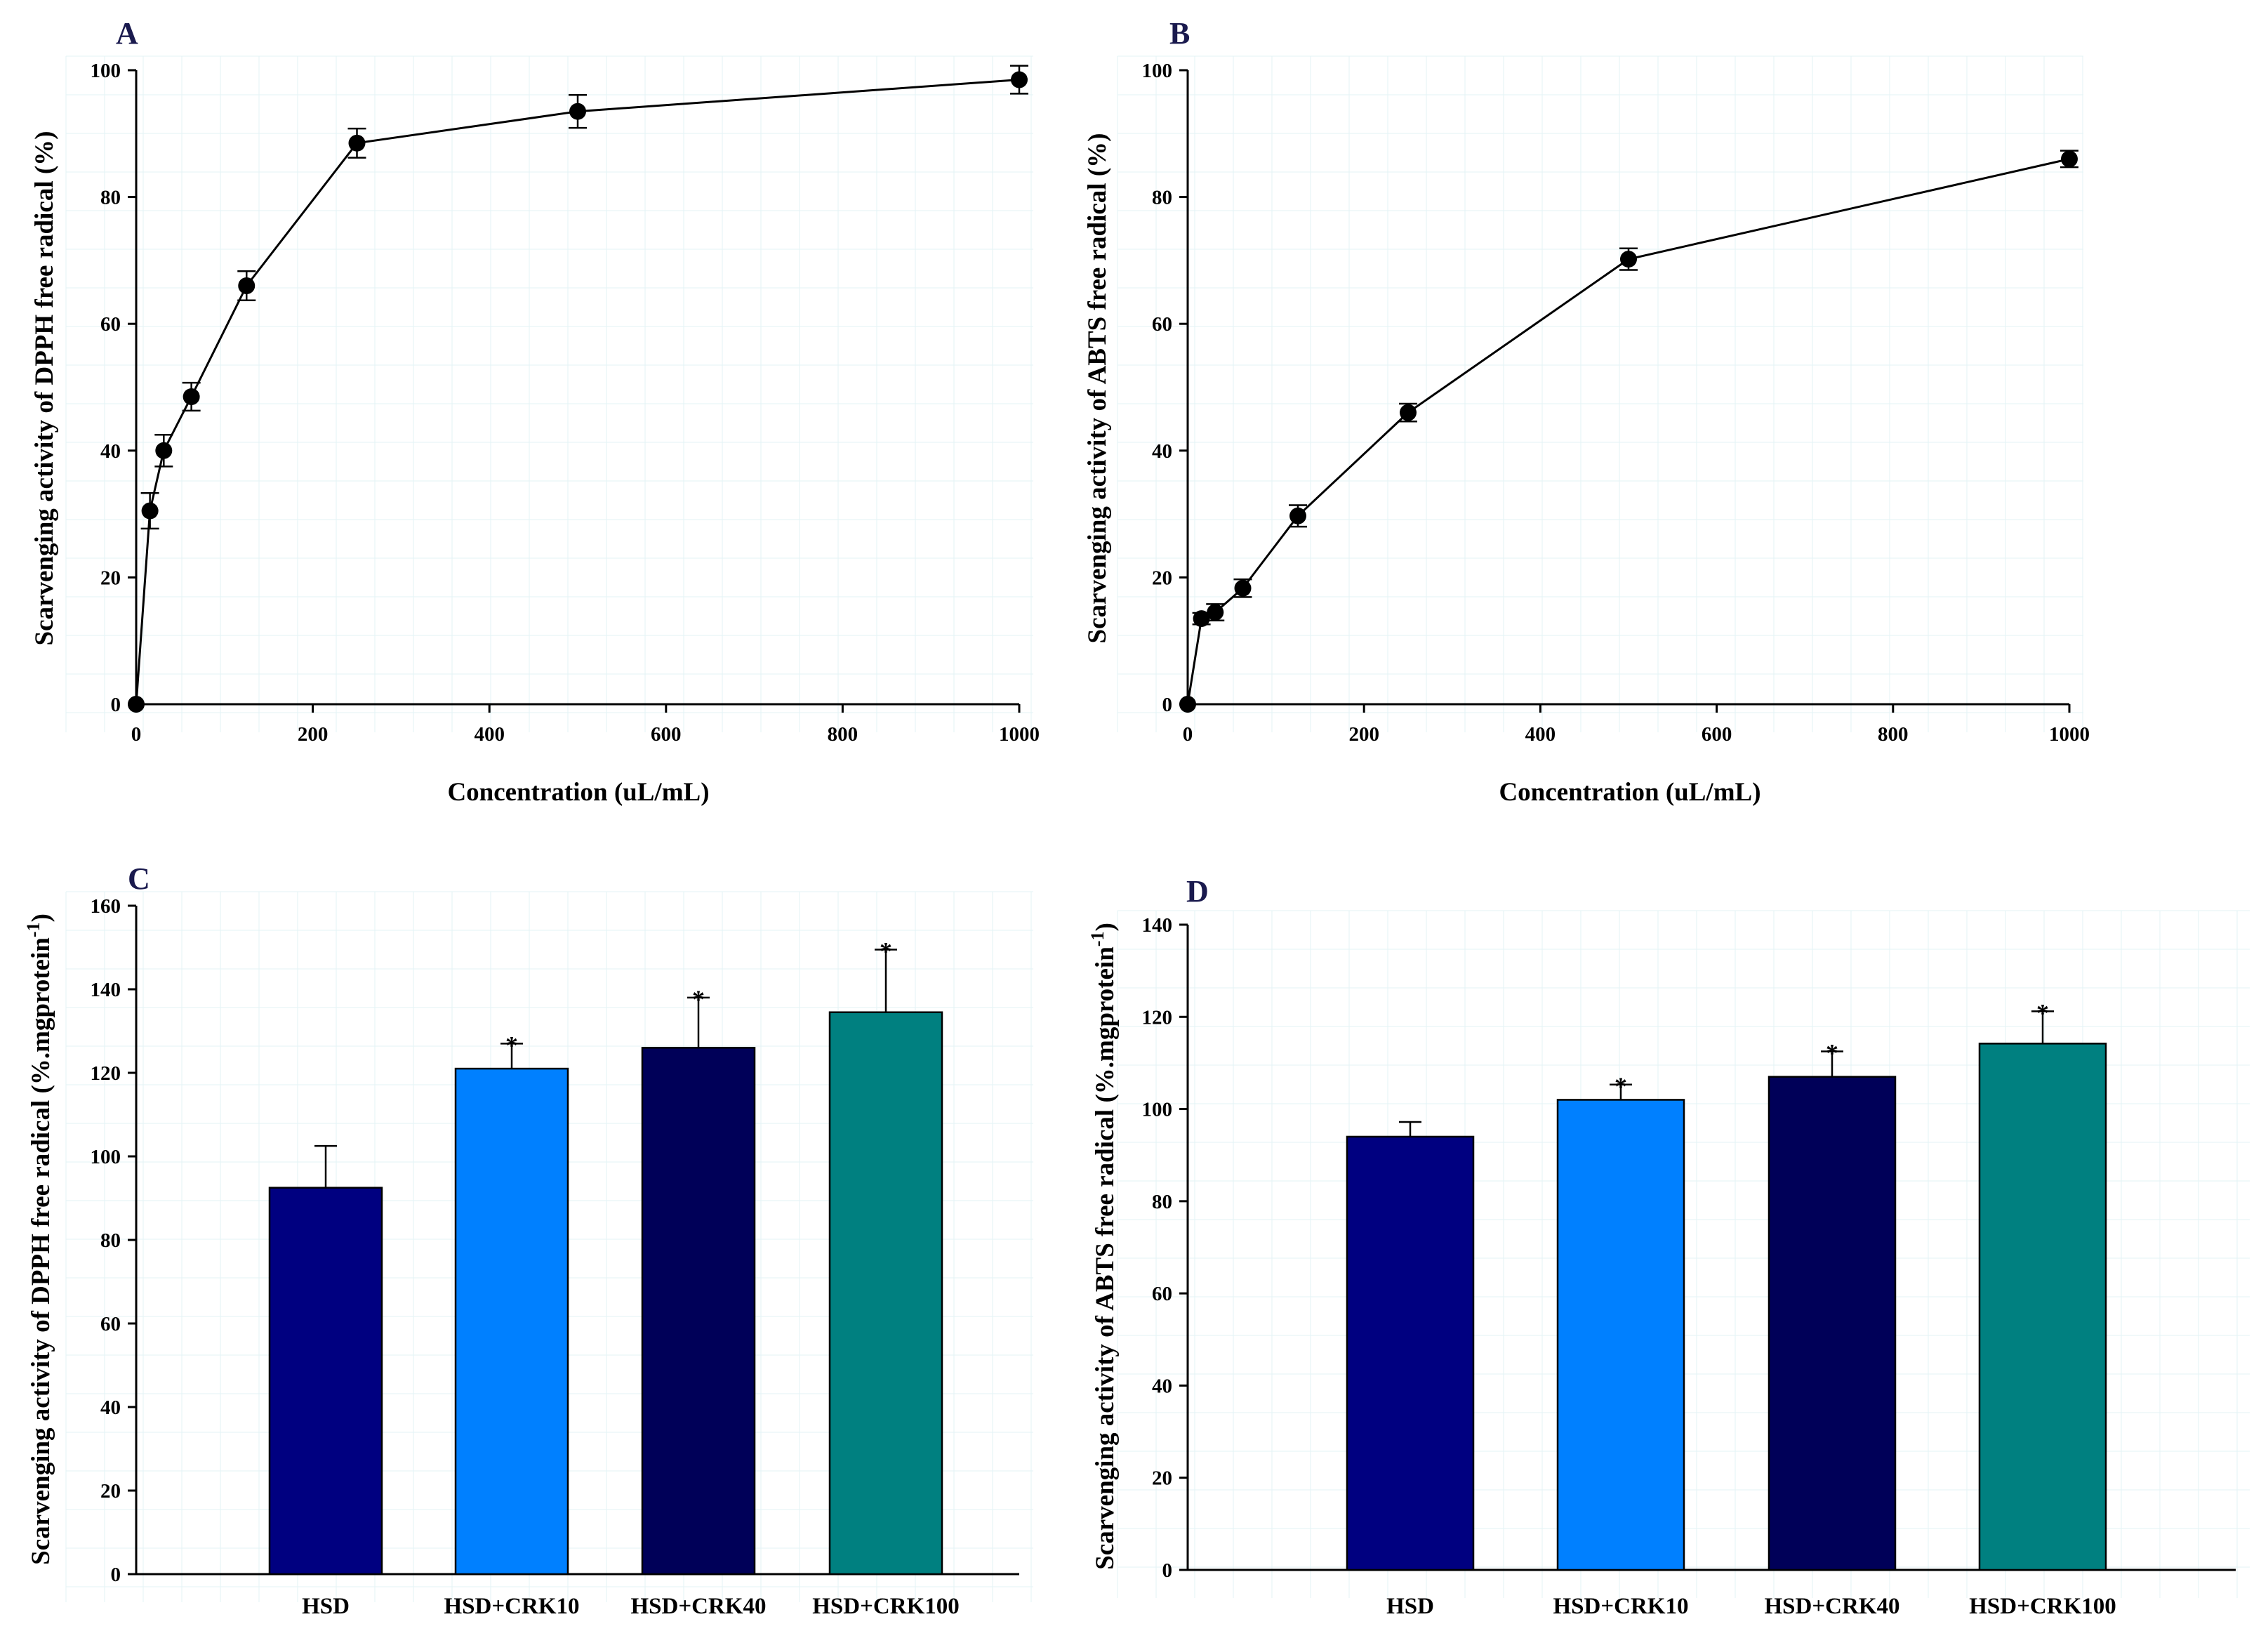  What do you see at coordinates (1197, 891) in the screenshot?
I see `panel-d-letter: D` at bounding box center [1197, 891].